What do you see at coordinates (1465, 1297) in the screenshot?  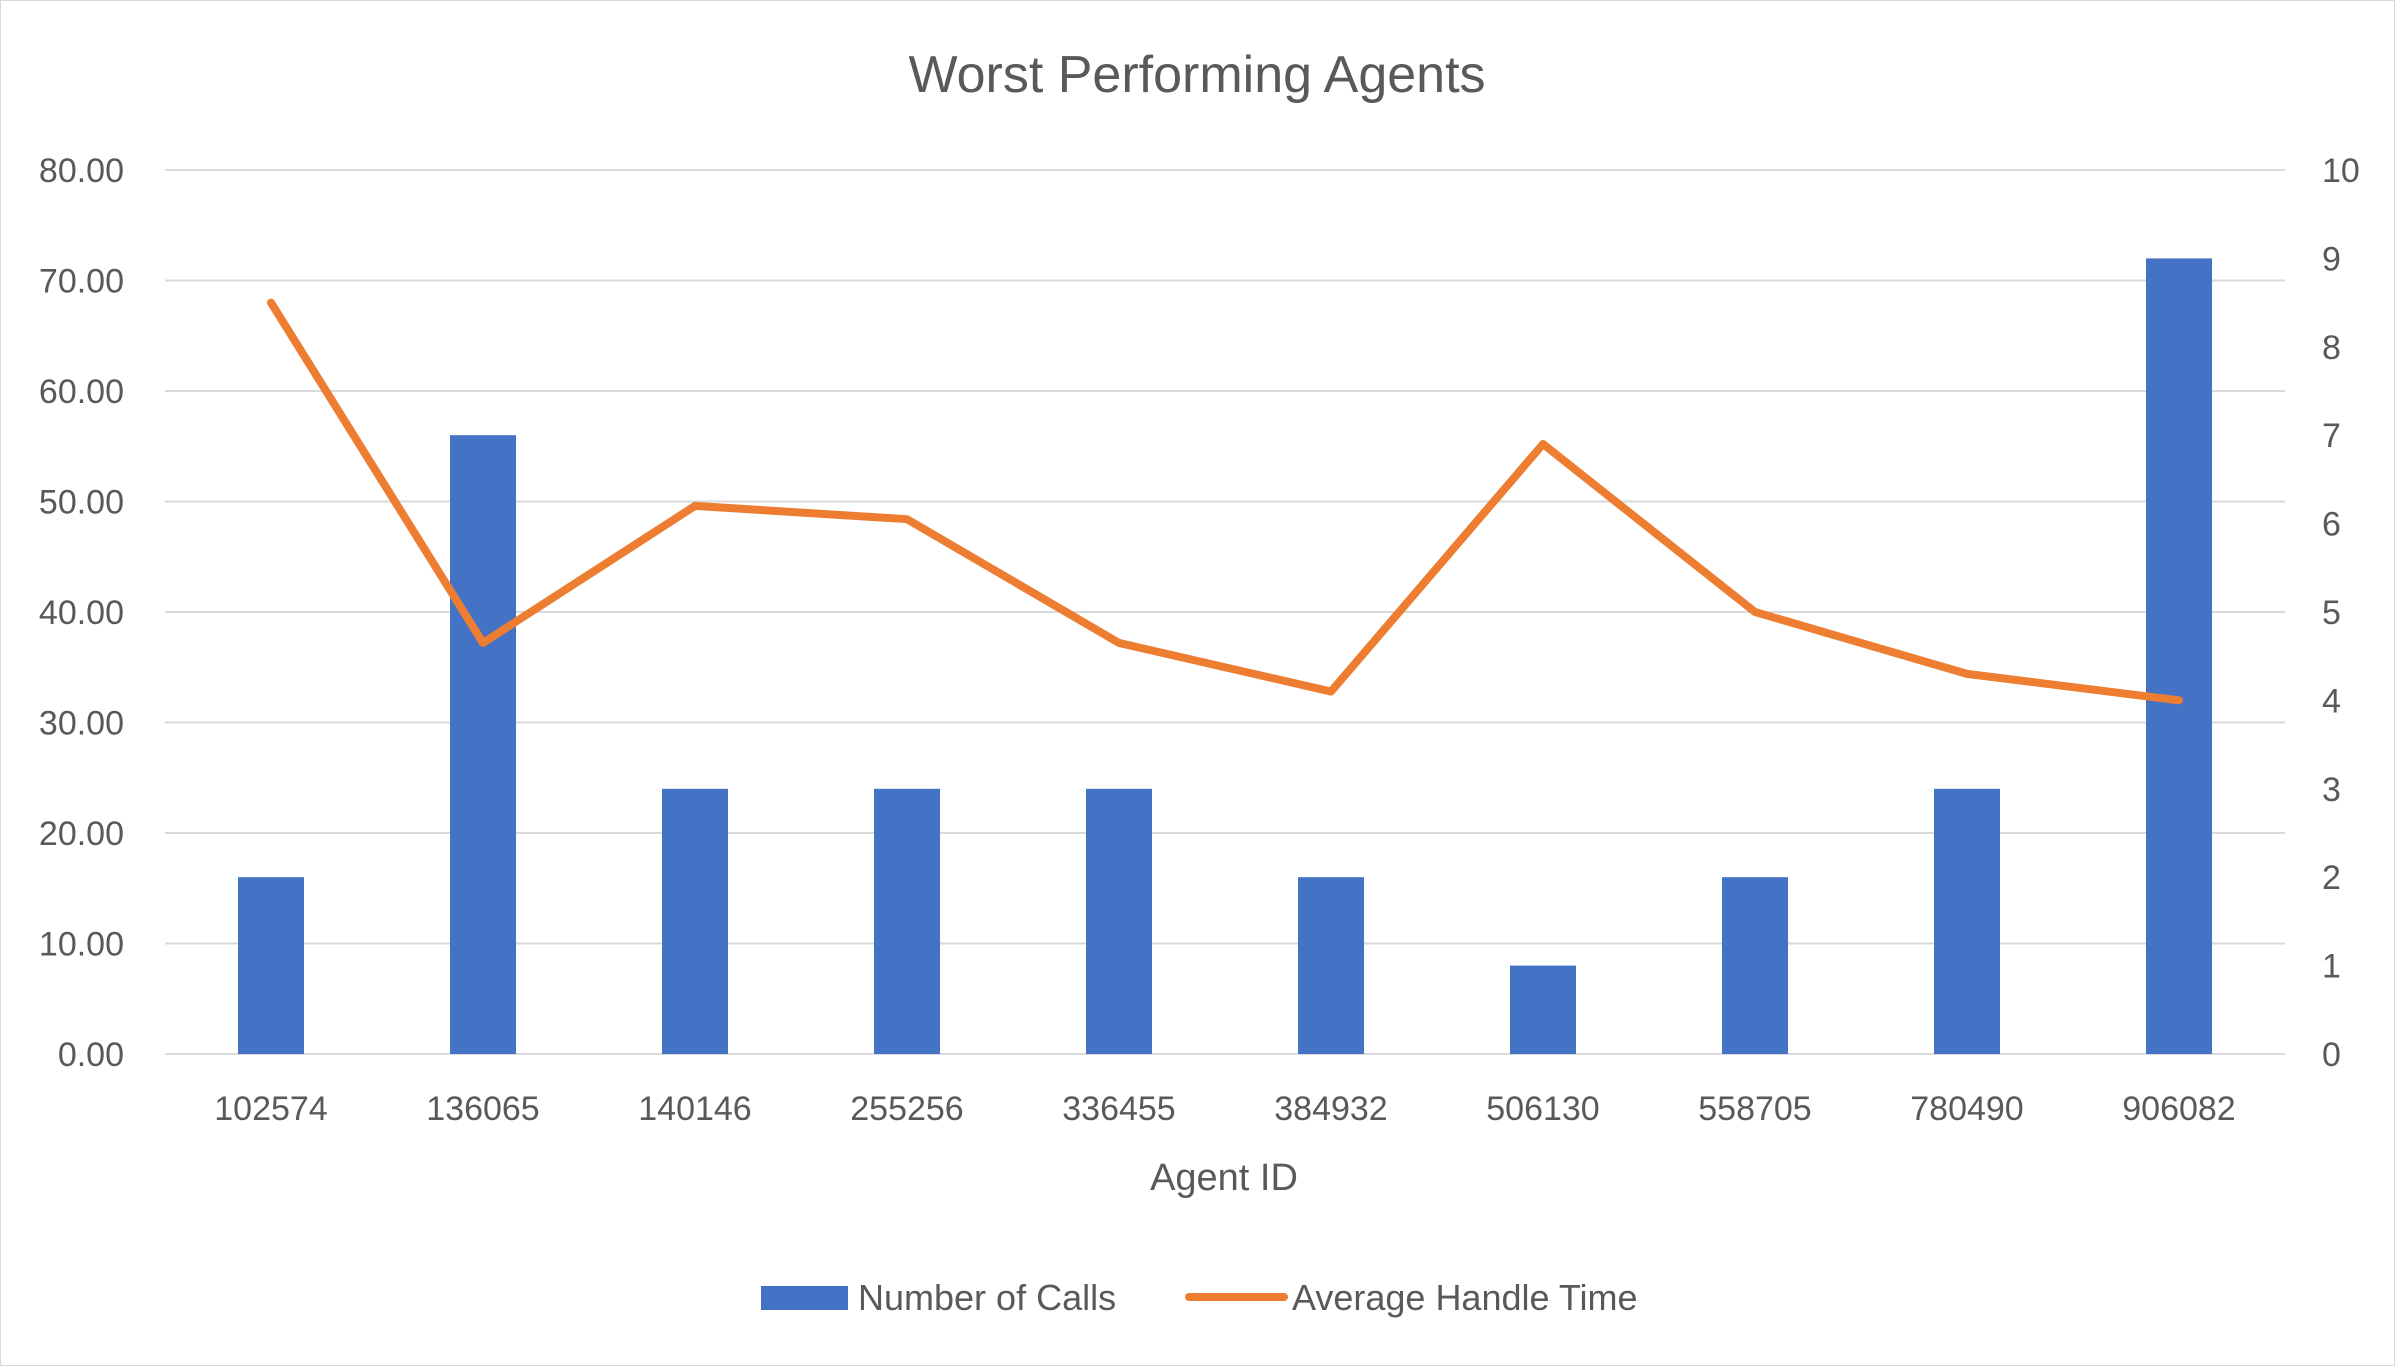 I see `legend-label-average-handle-time: Average Handle Time` at bounding box center [1465, 1297].